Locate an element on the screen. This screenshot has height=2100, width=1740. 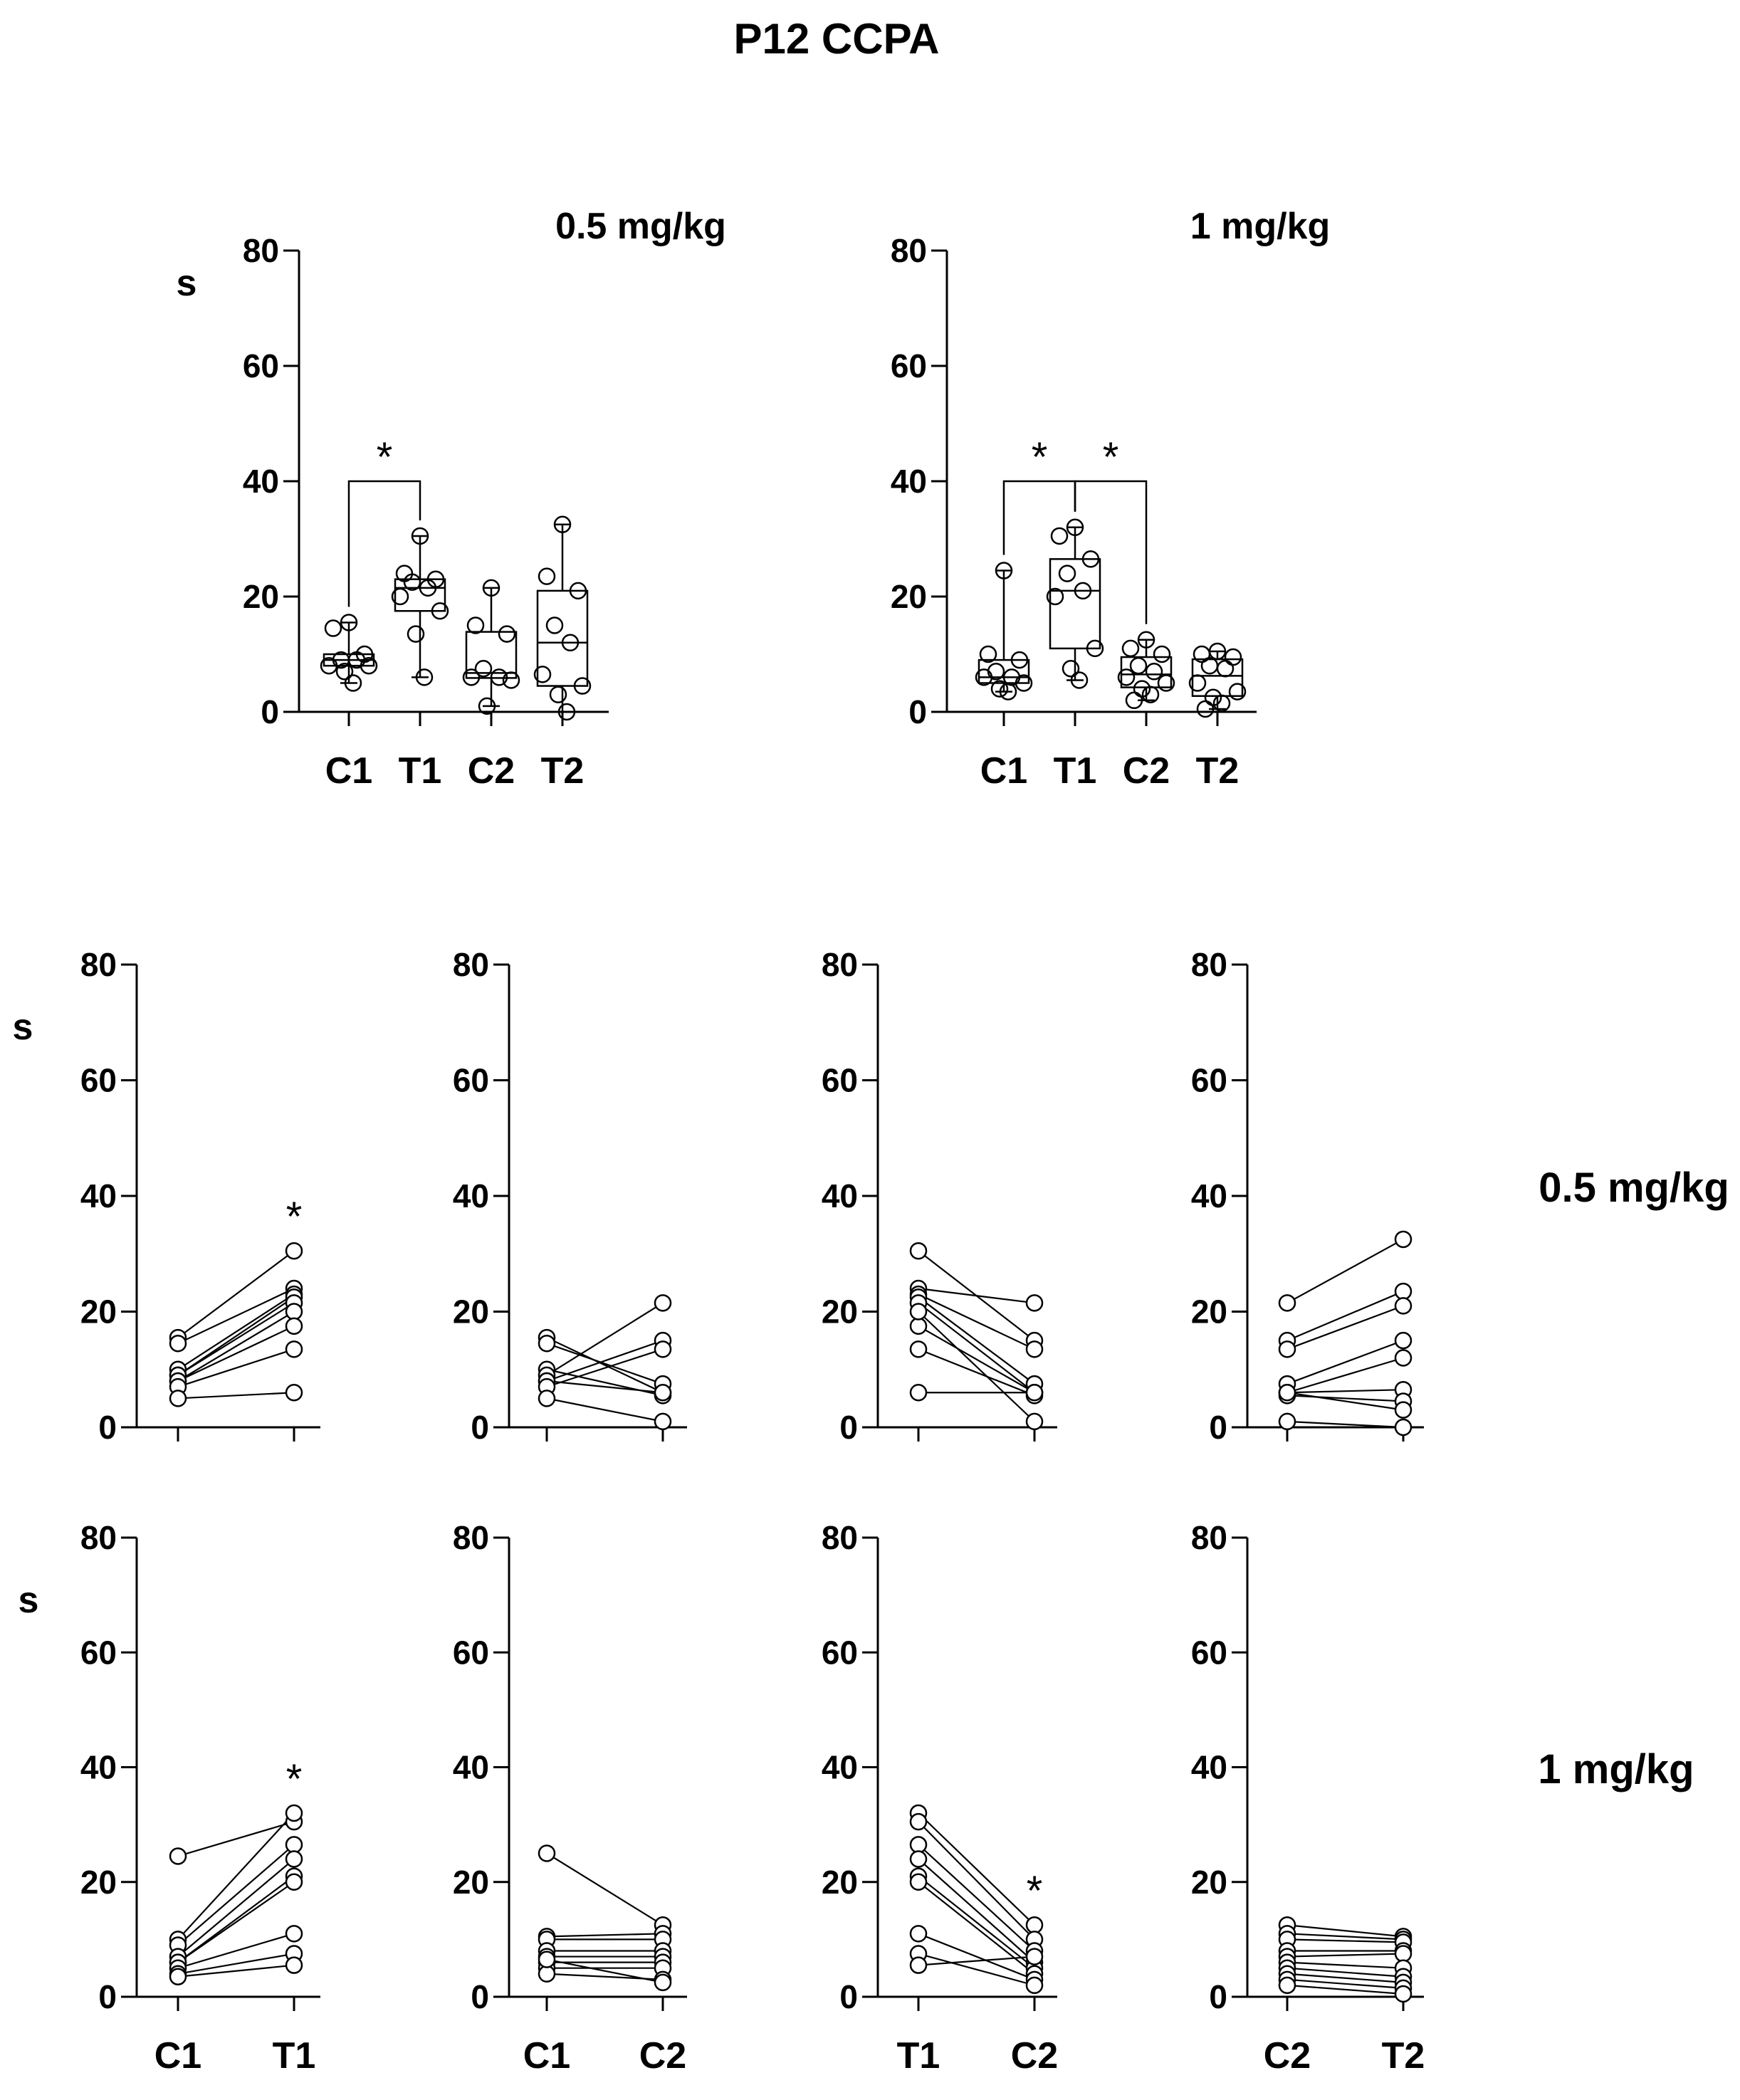
significance-bracket is located at coordinates (1039, 517).